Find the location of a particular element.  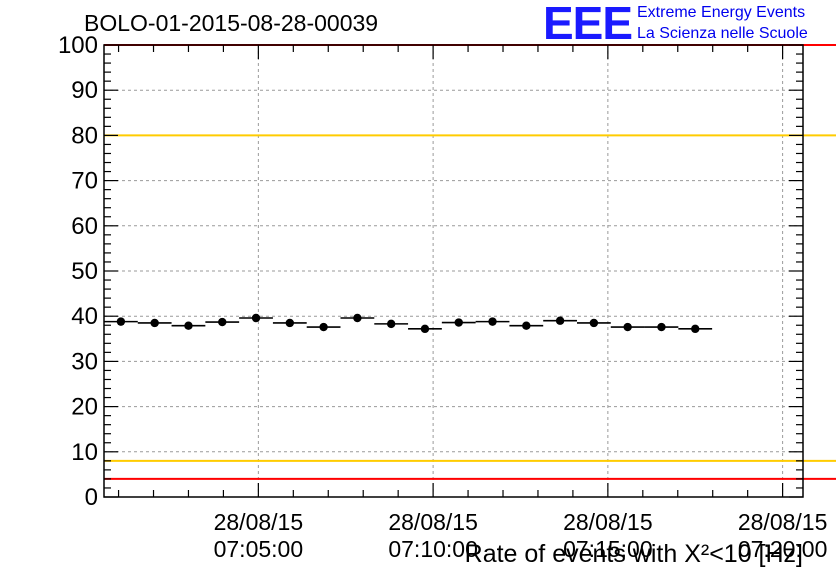

logo-line-1: Extreme Energy Events is located at coordinates (721, 12).